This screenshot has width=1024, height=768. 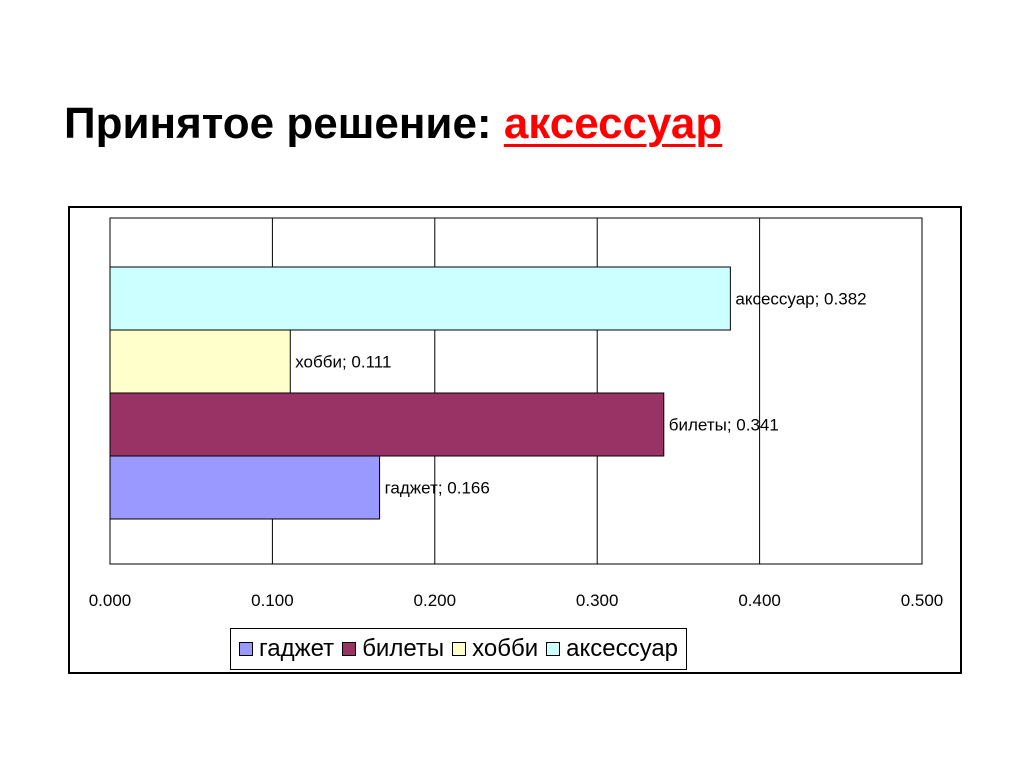 I want to click on legend-label: гаджет, so click(x=297, y=648).